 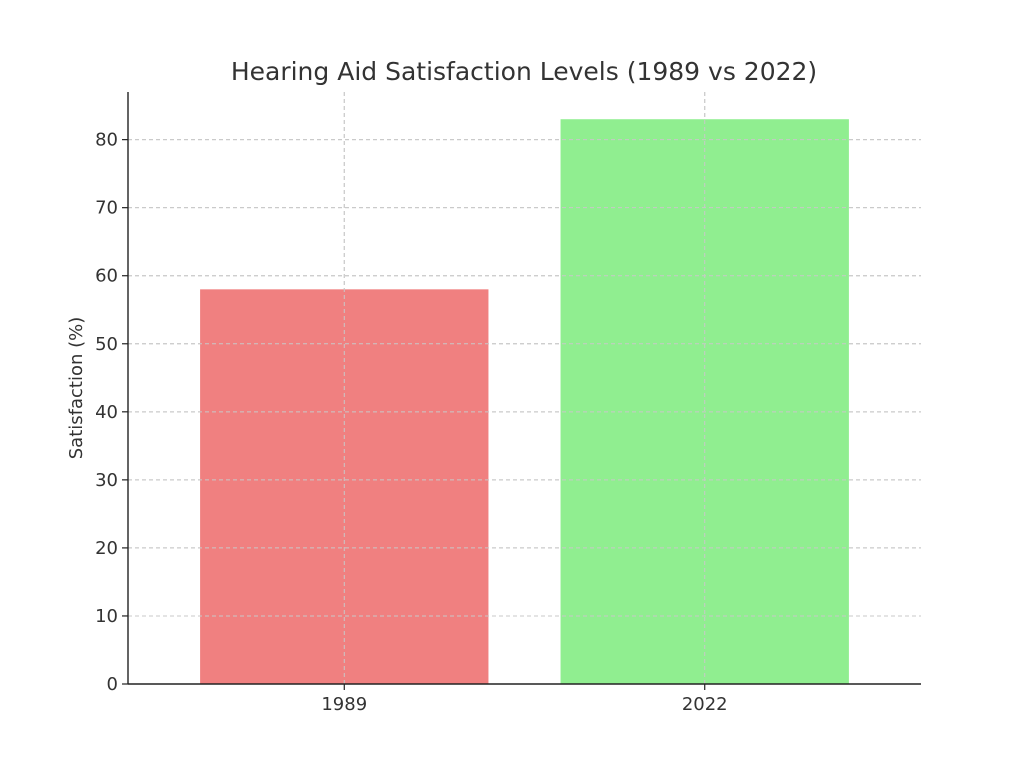 I want to click on y-tick-label: 30, so click(x=106, y=480).